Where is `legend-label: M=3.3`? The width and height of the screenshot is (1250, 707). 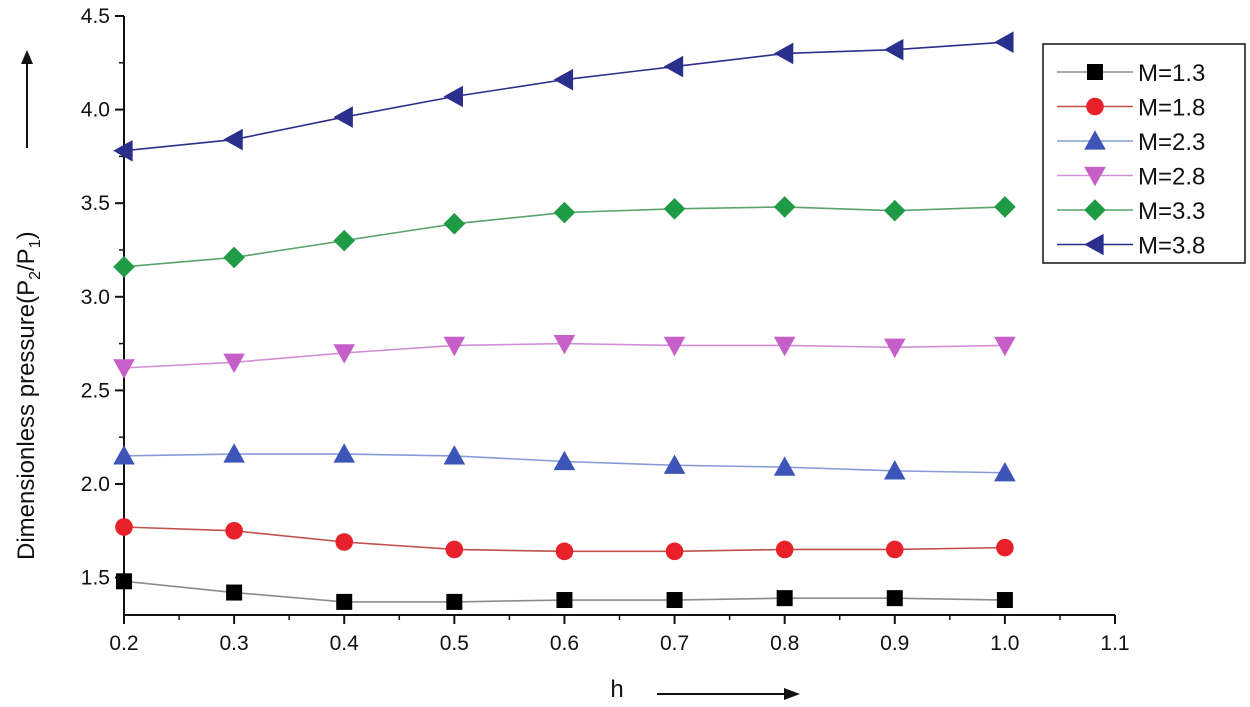 legend-label: M=3.3 is located at coordinates (1171, 211).